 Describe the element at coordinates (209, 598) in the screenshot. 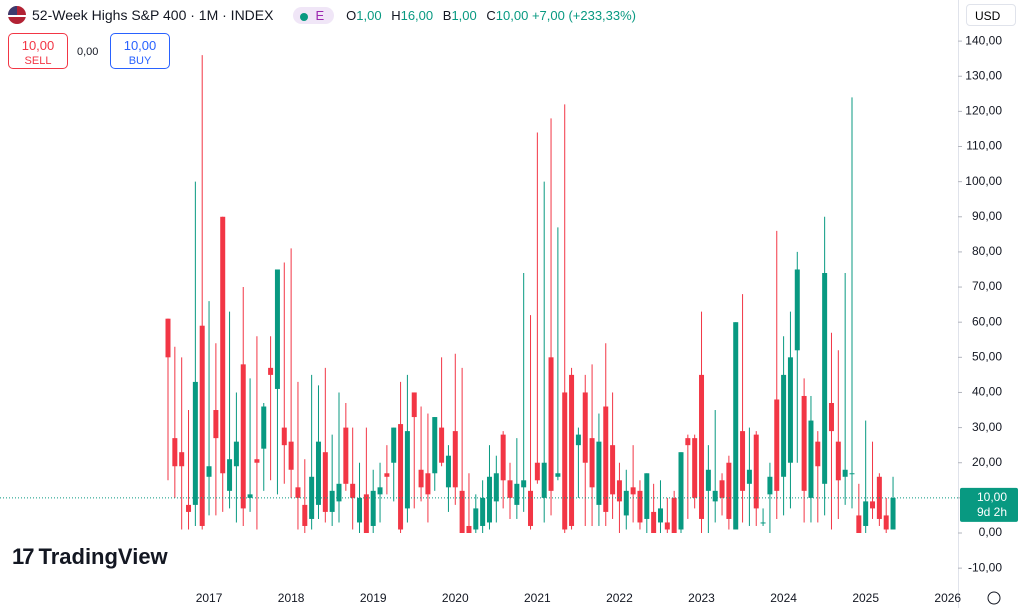

I see `x-tick-label: 2017` at that location.